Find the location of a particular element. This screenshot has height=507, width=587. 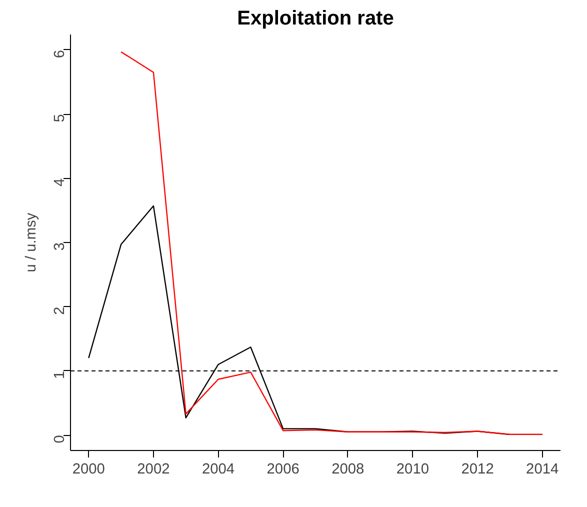

x-tick-label: 2014 is located at coordinates (542, 470).